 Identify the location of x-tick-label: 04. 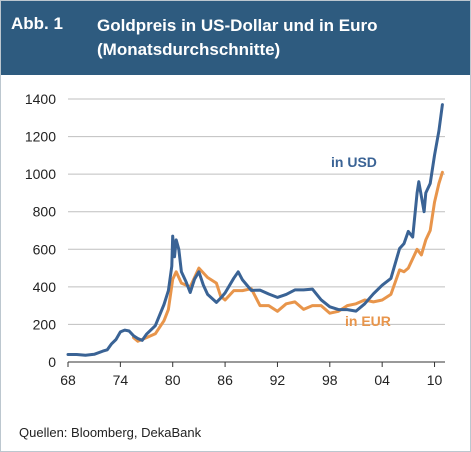
(382, 380).